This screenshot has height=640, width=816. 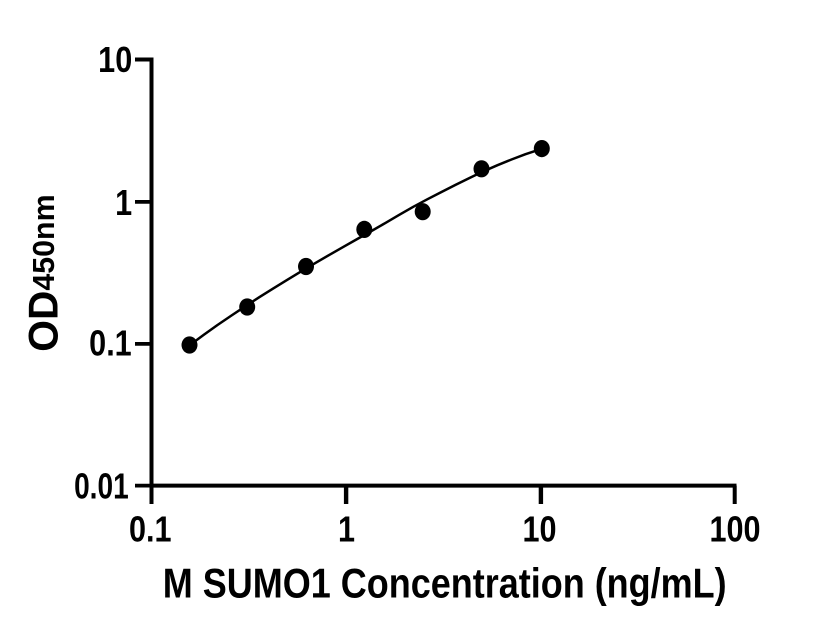 I want to click on svg-text: 100, so click(x=734, y=530).